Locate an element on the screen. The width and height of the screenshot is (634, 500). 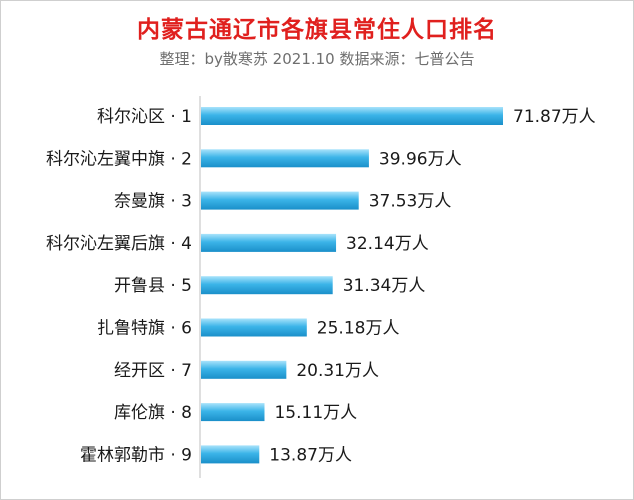
chart-subtitle: 整理：by散寒苏 2021.10 数据来源：七普公告 is located at coordinates (317, 59).